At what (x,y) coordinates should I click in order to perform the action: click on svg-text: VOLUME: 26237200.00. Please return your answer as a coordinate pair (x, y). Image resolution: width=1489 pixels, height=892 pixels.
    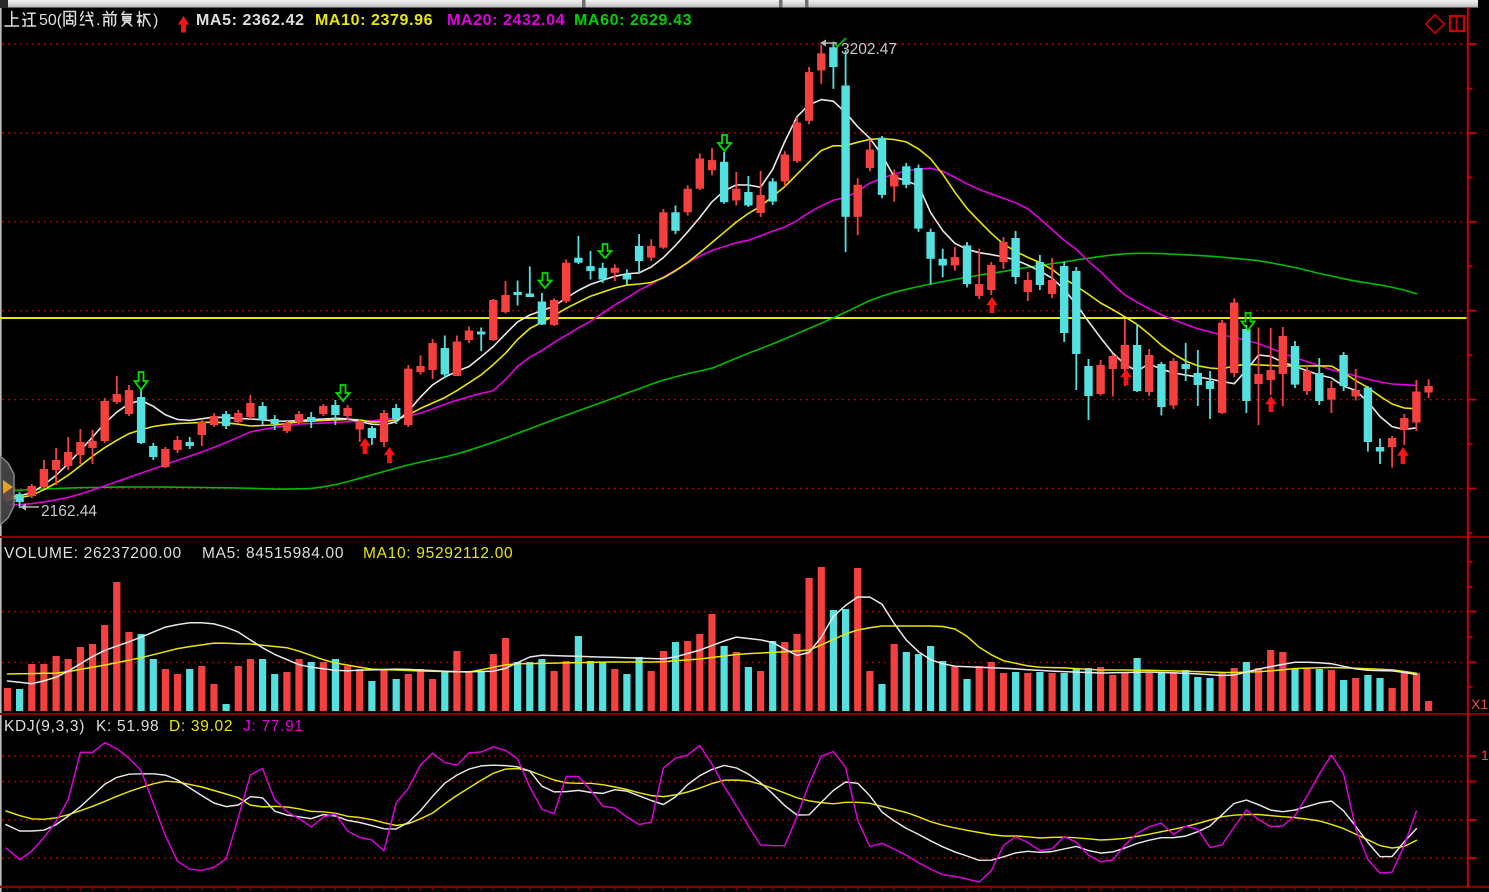
    Looking at the image, I should click on (93, 553).